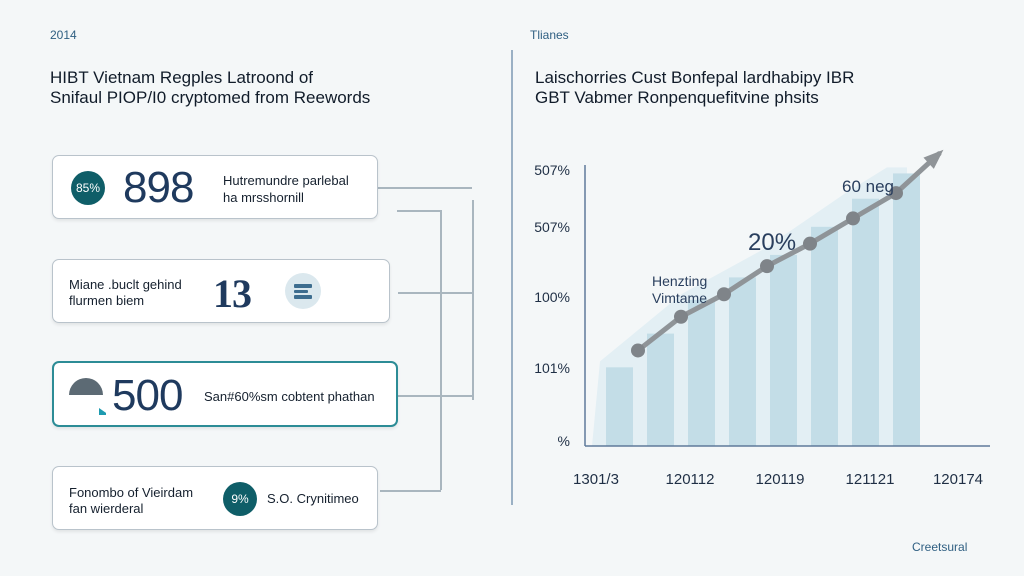 Image resolution: width=1024 pixels, height=576 pixels. Describe the element at coordinates (88, 188) in the screenshot. I see `percent-badge: 85%` at that location.